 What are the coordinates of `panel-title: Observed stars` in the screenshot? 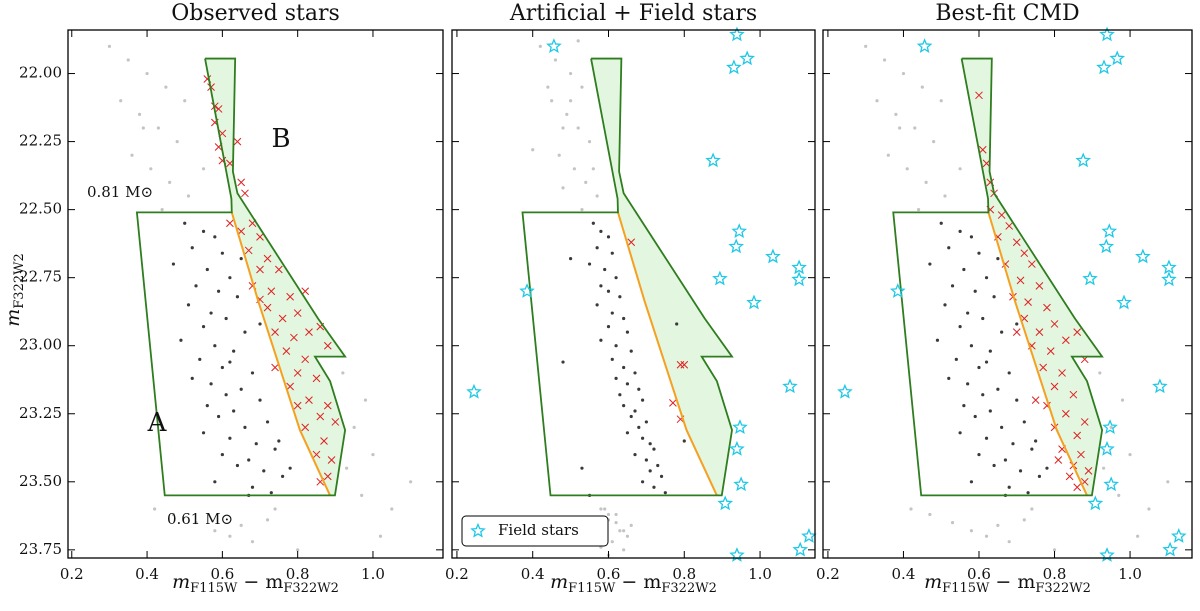 It's located at (255, 13).